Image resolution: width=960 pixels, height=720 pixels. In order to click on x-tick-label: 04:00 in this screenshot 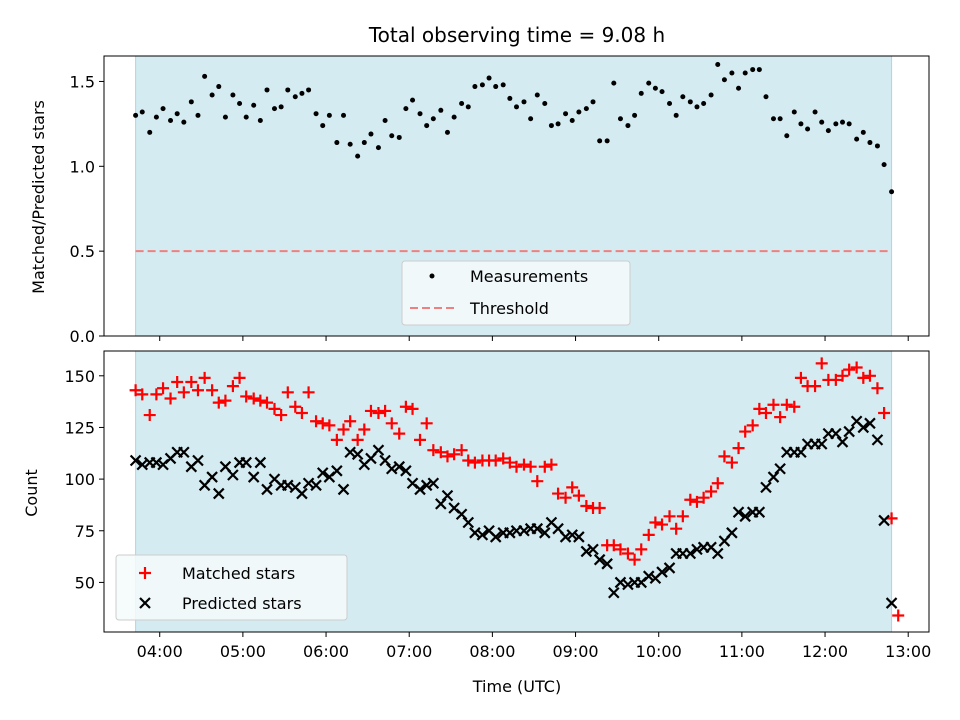, I will do `click(160, 651)`.